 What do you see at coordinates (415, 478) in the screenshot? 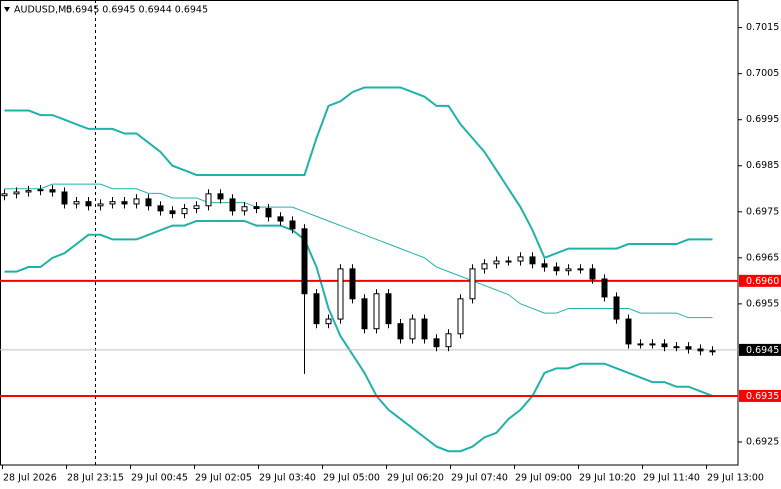
I see `x-tick-label: 29 Jul 06:20` at bounding box center [415, 478].